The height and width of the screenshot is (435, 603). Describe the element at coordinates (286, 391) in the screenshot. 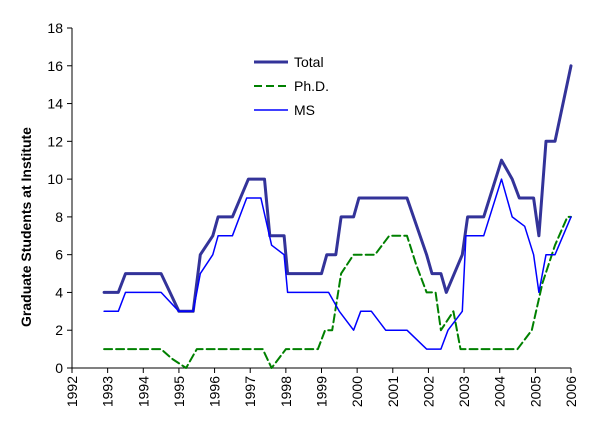

I see `x-tick-label: 1998` at that location.